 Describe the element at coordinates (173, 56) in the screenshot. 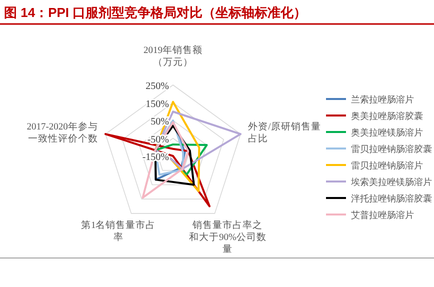

I see `spoke-label: 2019年销售额（万元）` at that location.